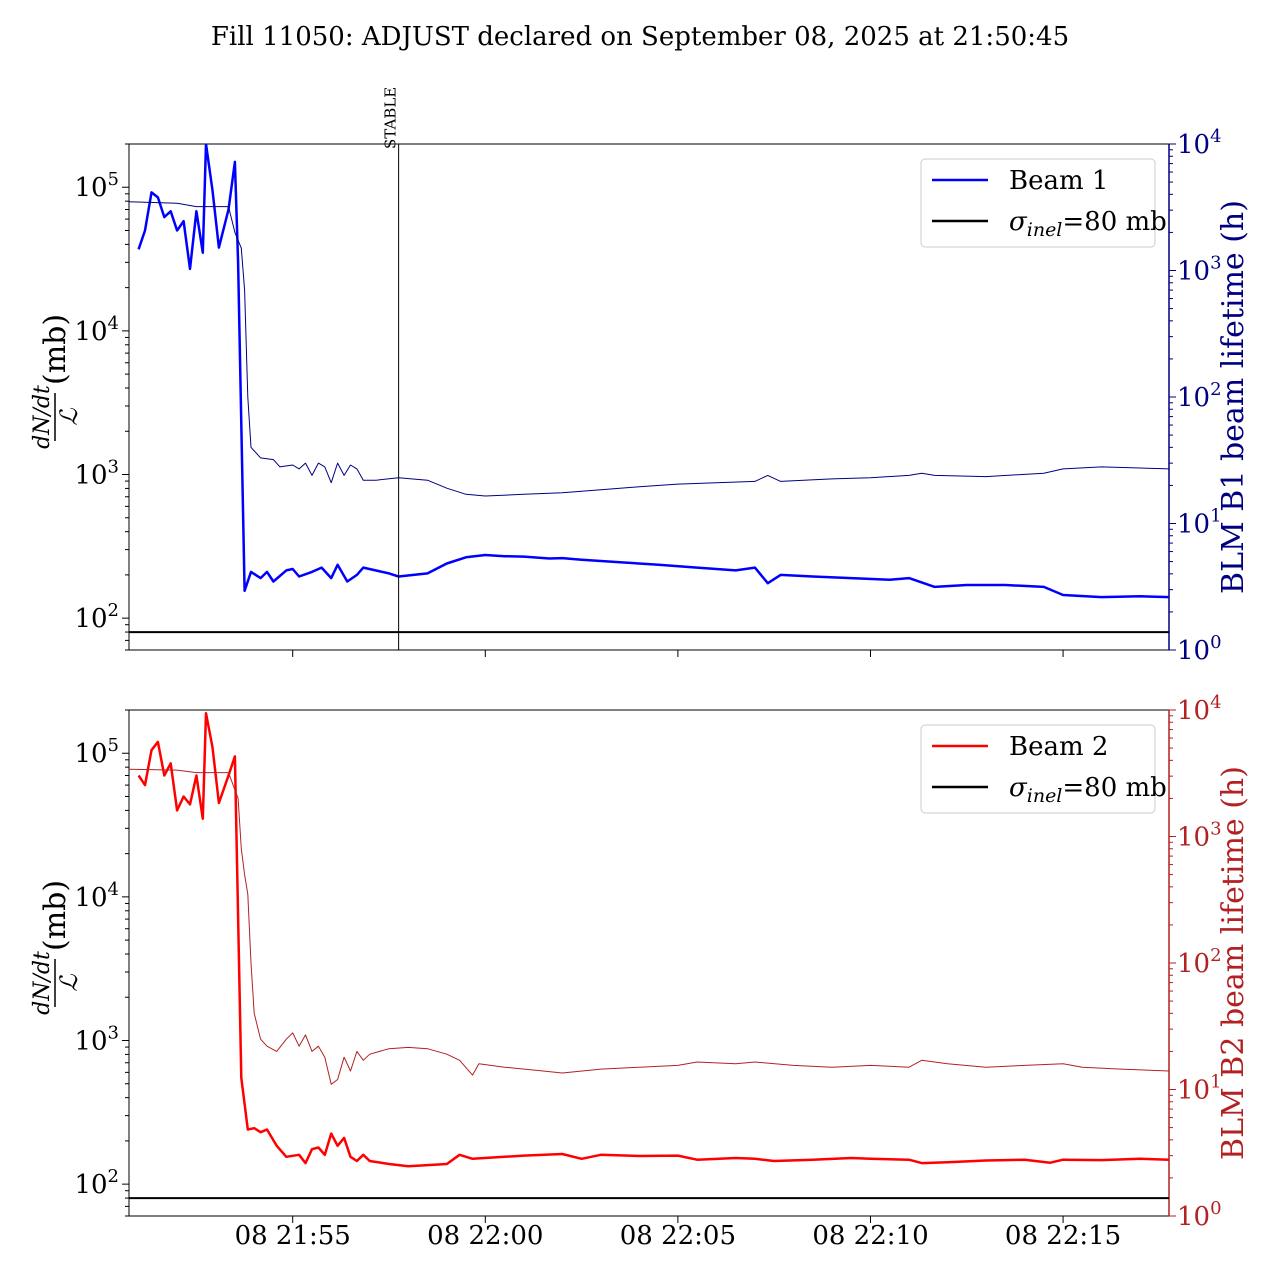  I want to click on x-tick-label: 08 21:55, so click(293, 1236).